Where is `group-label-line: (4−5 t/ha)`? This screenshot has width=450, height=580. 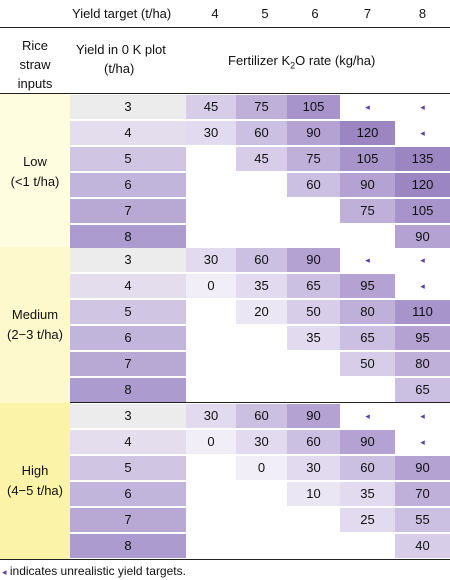 group-label-line: (4−5 t/ha) is located at coordinates (34, 490).